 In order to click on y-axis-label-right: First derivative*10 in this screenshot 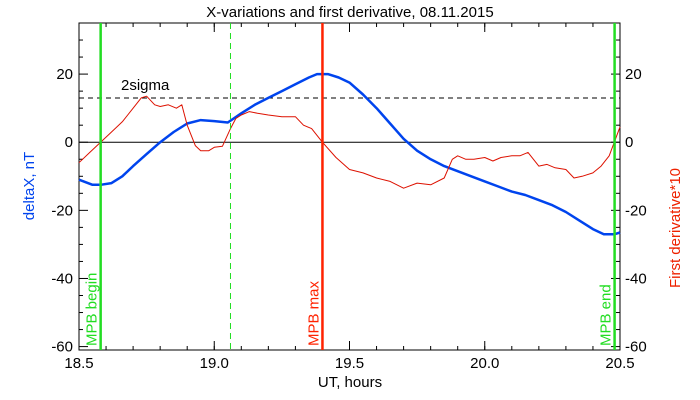, I will do `click(675, 228)`.